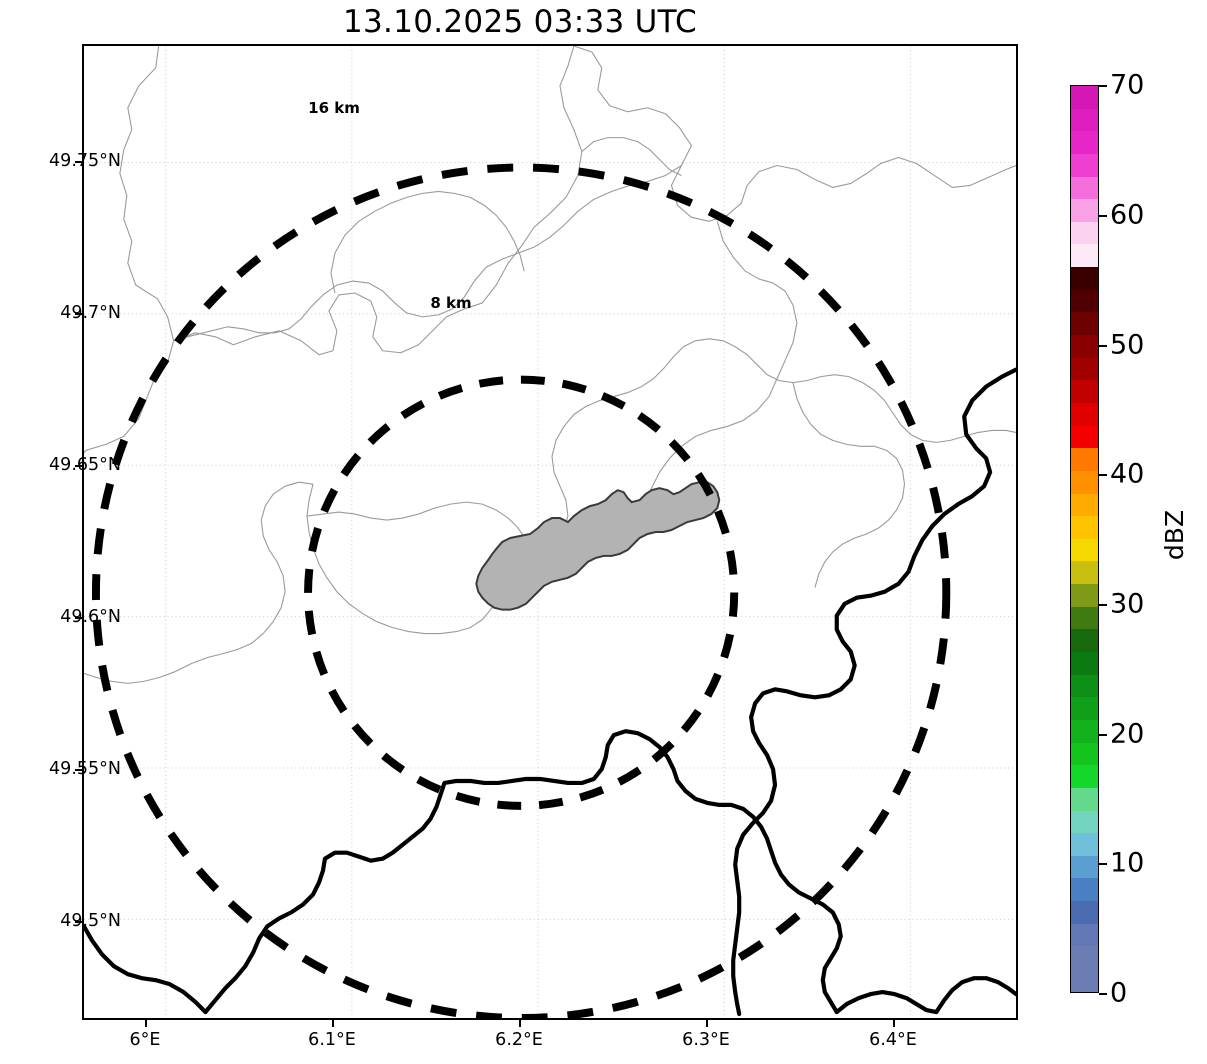  I want to click on city-area-polygon, so click(598, 546).